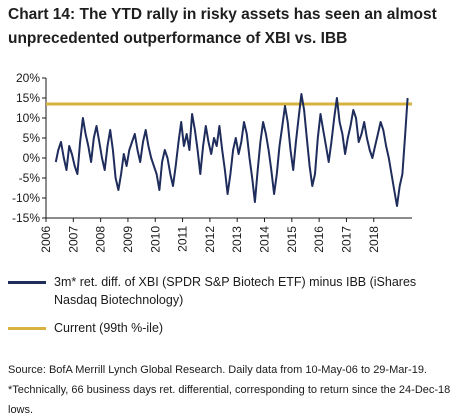 The height and width of the screenshot is (420, 474). What do you see at coordinates (374, 239) in the screenshot?
I see `x-tick-label: 2018` at bounding box center [374, 239].